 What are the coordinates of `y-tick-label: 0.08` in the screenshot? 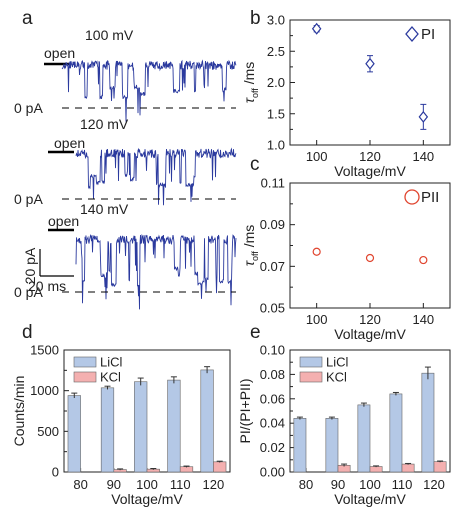 It's located at (272, 374).